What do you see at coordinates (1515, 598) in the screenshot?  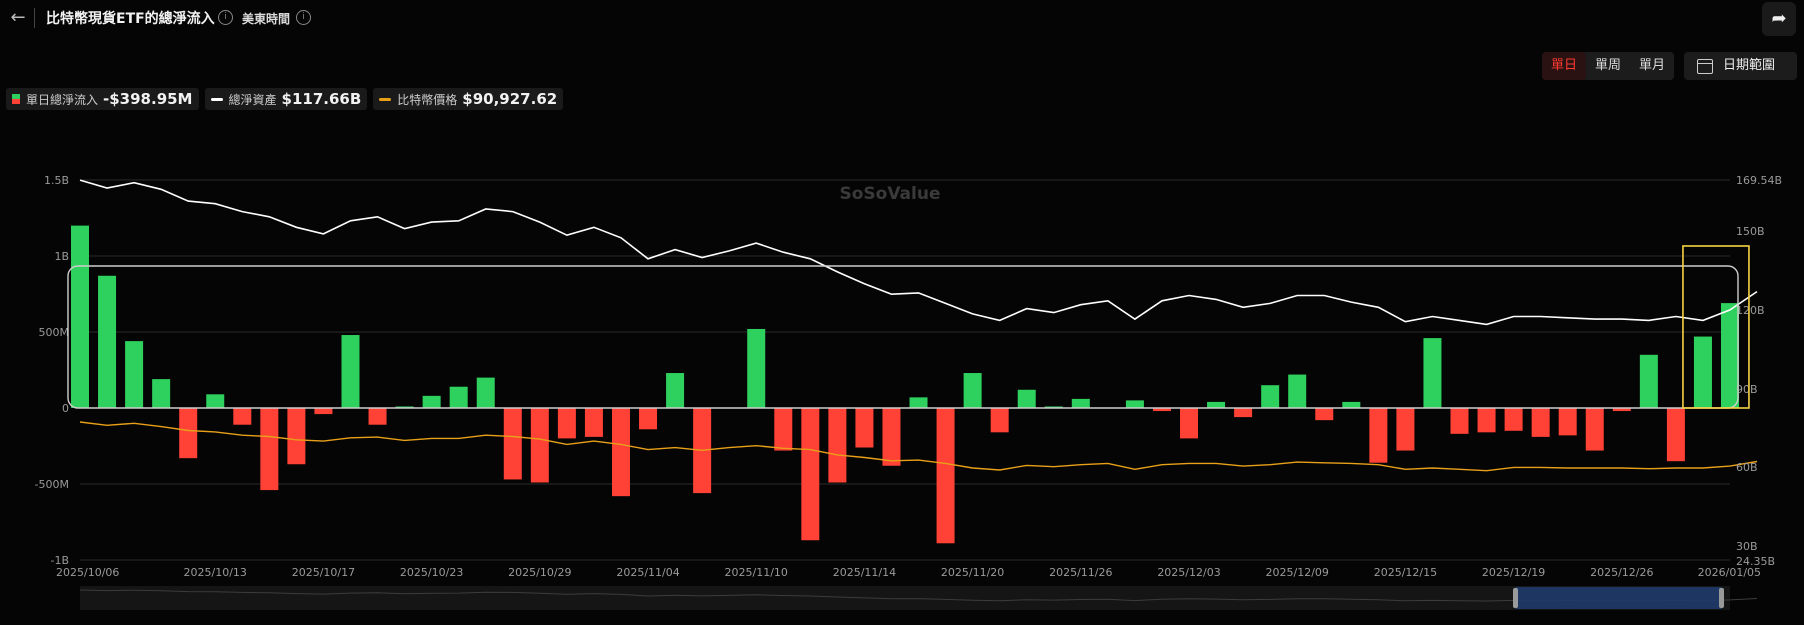 I see `navigator-left-handle` at bounding box center [1515, 598].